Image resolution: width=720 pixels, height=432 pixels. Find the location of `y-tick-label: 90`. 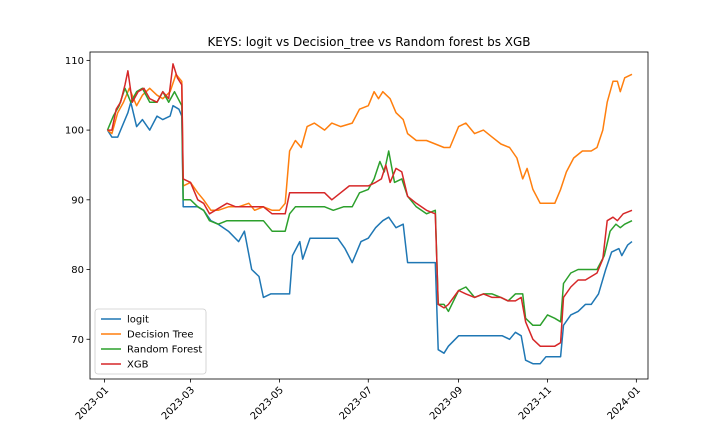

y-tick-label: 90 is located at coordinates (77, 200).